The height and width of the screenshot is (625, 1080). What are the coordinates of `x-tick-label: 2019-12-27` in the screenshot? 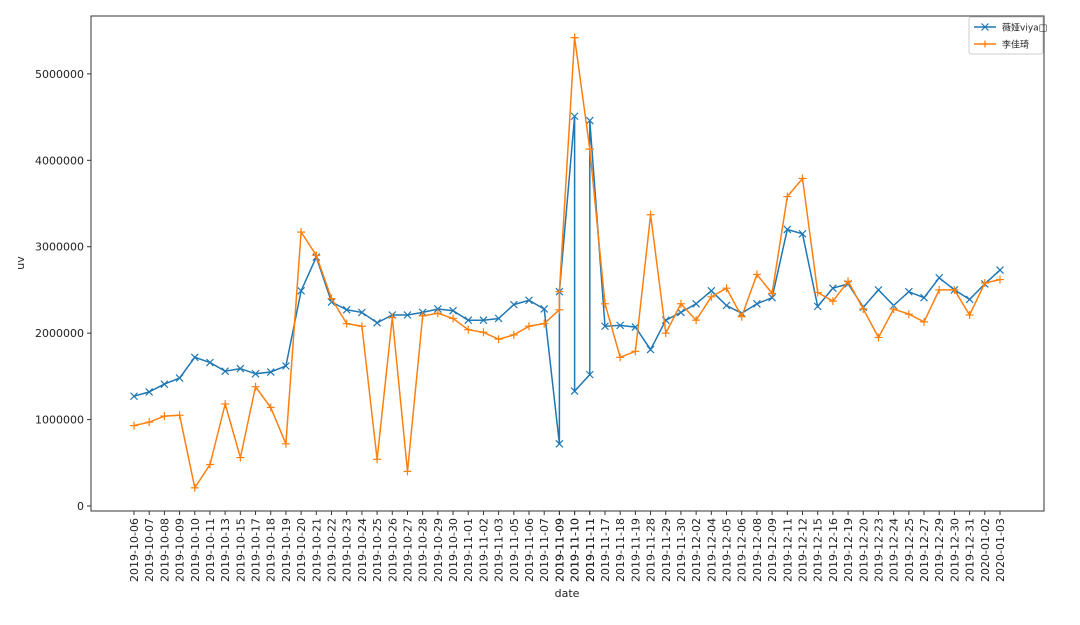 It's located at (924, 550).